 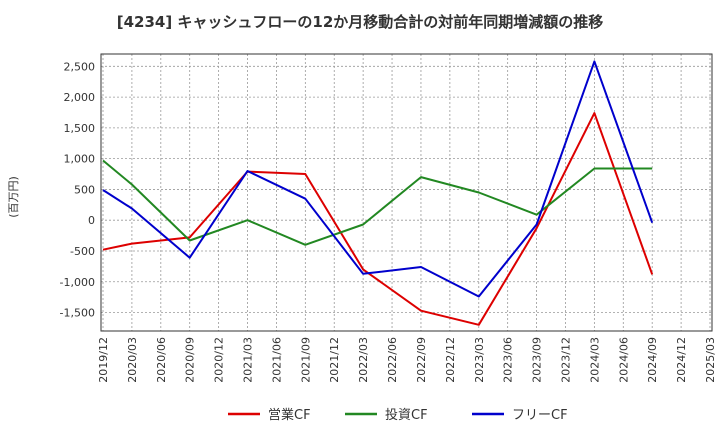 What do you see at coordinates (565, 360) in the screenshot?
I see `x-tick-label: 2023/12` at bounding box center [565, 360].